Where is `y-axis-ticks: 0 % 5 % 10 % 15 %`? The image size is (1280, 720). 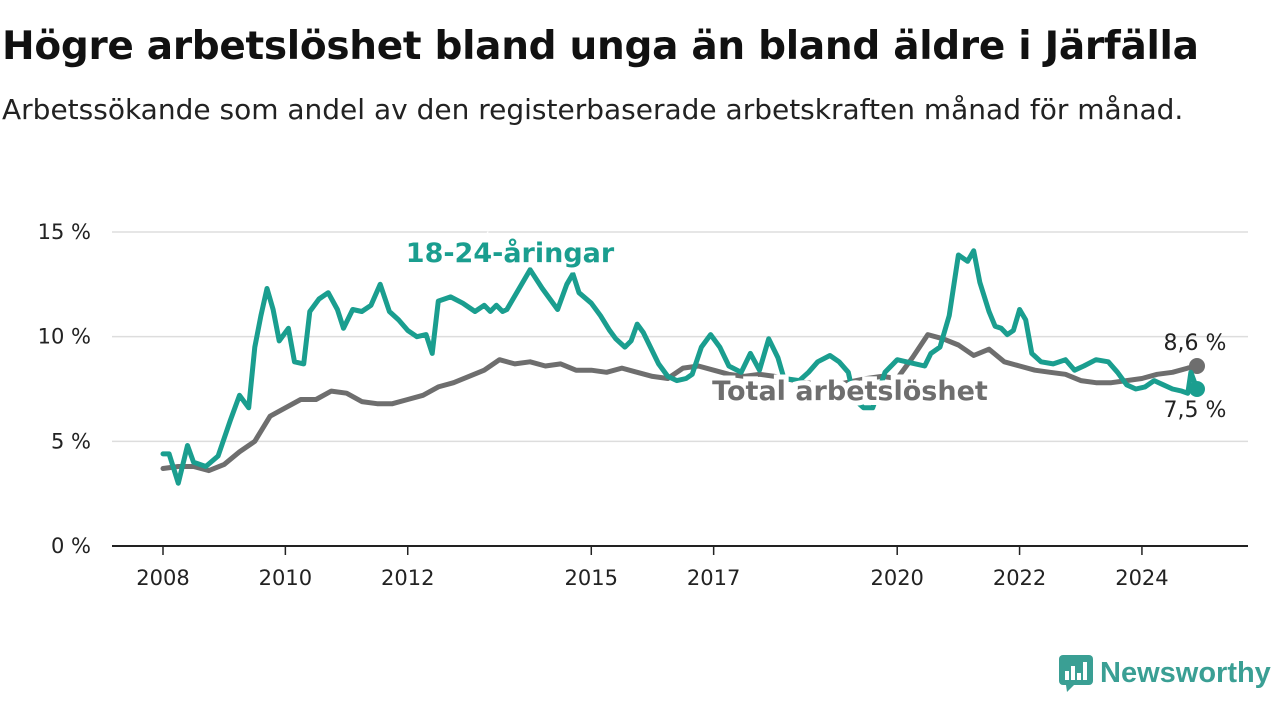 y-axis-ticks: 0 % 5 % 10 % 15 % is located at coordinates (64, 389).